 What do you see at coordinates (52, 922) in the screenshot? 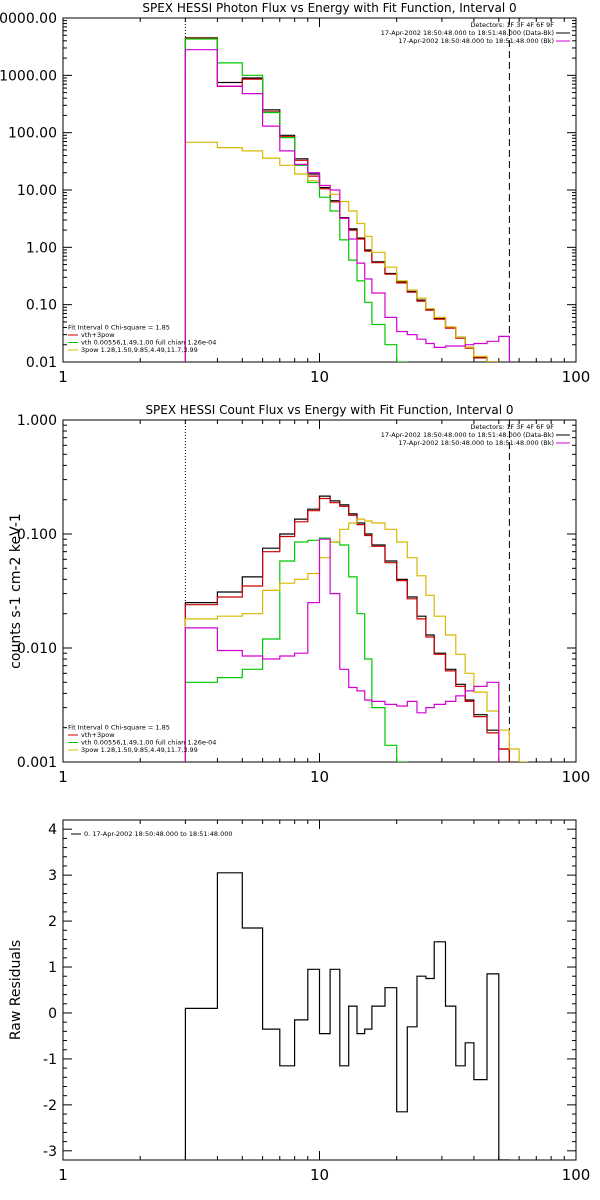
I see `y-tick-label: 2` at bounding box center [52, 922].